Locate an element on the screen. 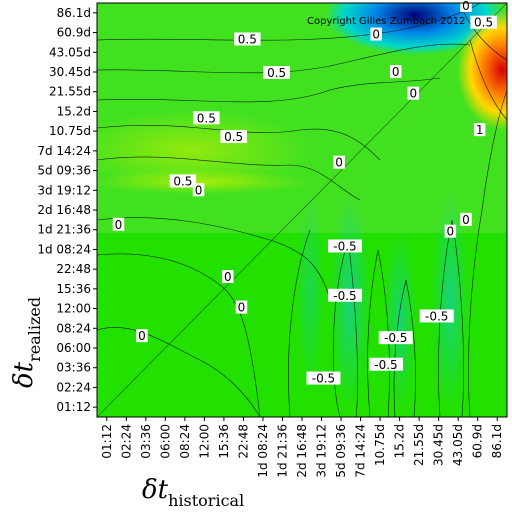  y-tick-label: 01:12 is located at coordinates (73, 407).